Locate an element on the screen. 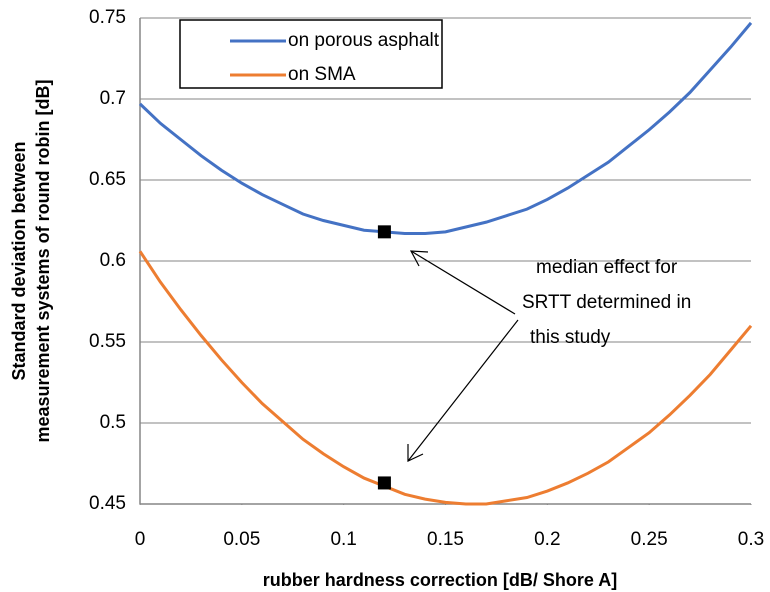 Image resolution: width=770 pixels, height=592 pixels. legend-label: on porous asphalt is located at coordinates (364, 40).